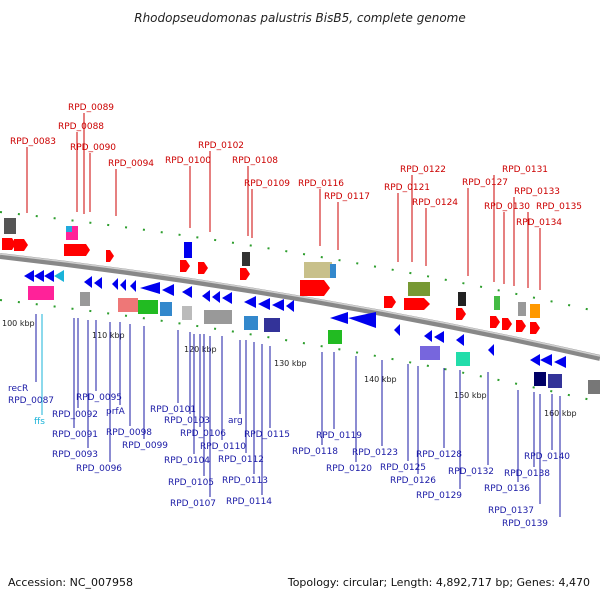 The image size is (600, 600). I want to click on gene-label-reverse: RPD_0126, so click(413, 481).